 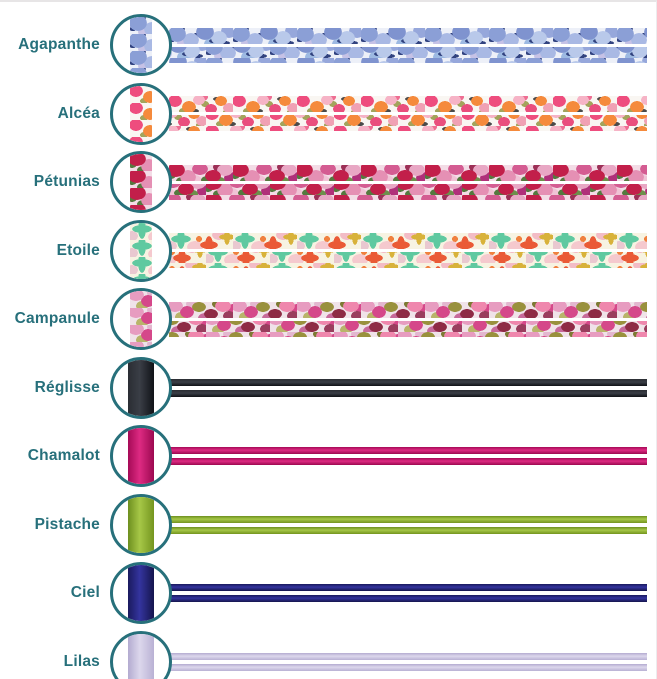 I want to click on option-label: Réglisse, so click(x=67, y=387).